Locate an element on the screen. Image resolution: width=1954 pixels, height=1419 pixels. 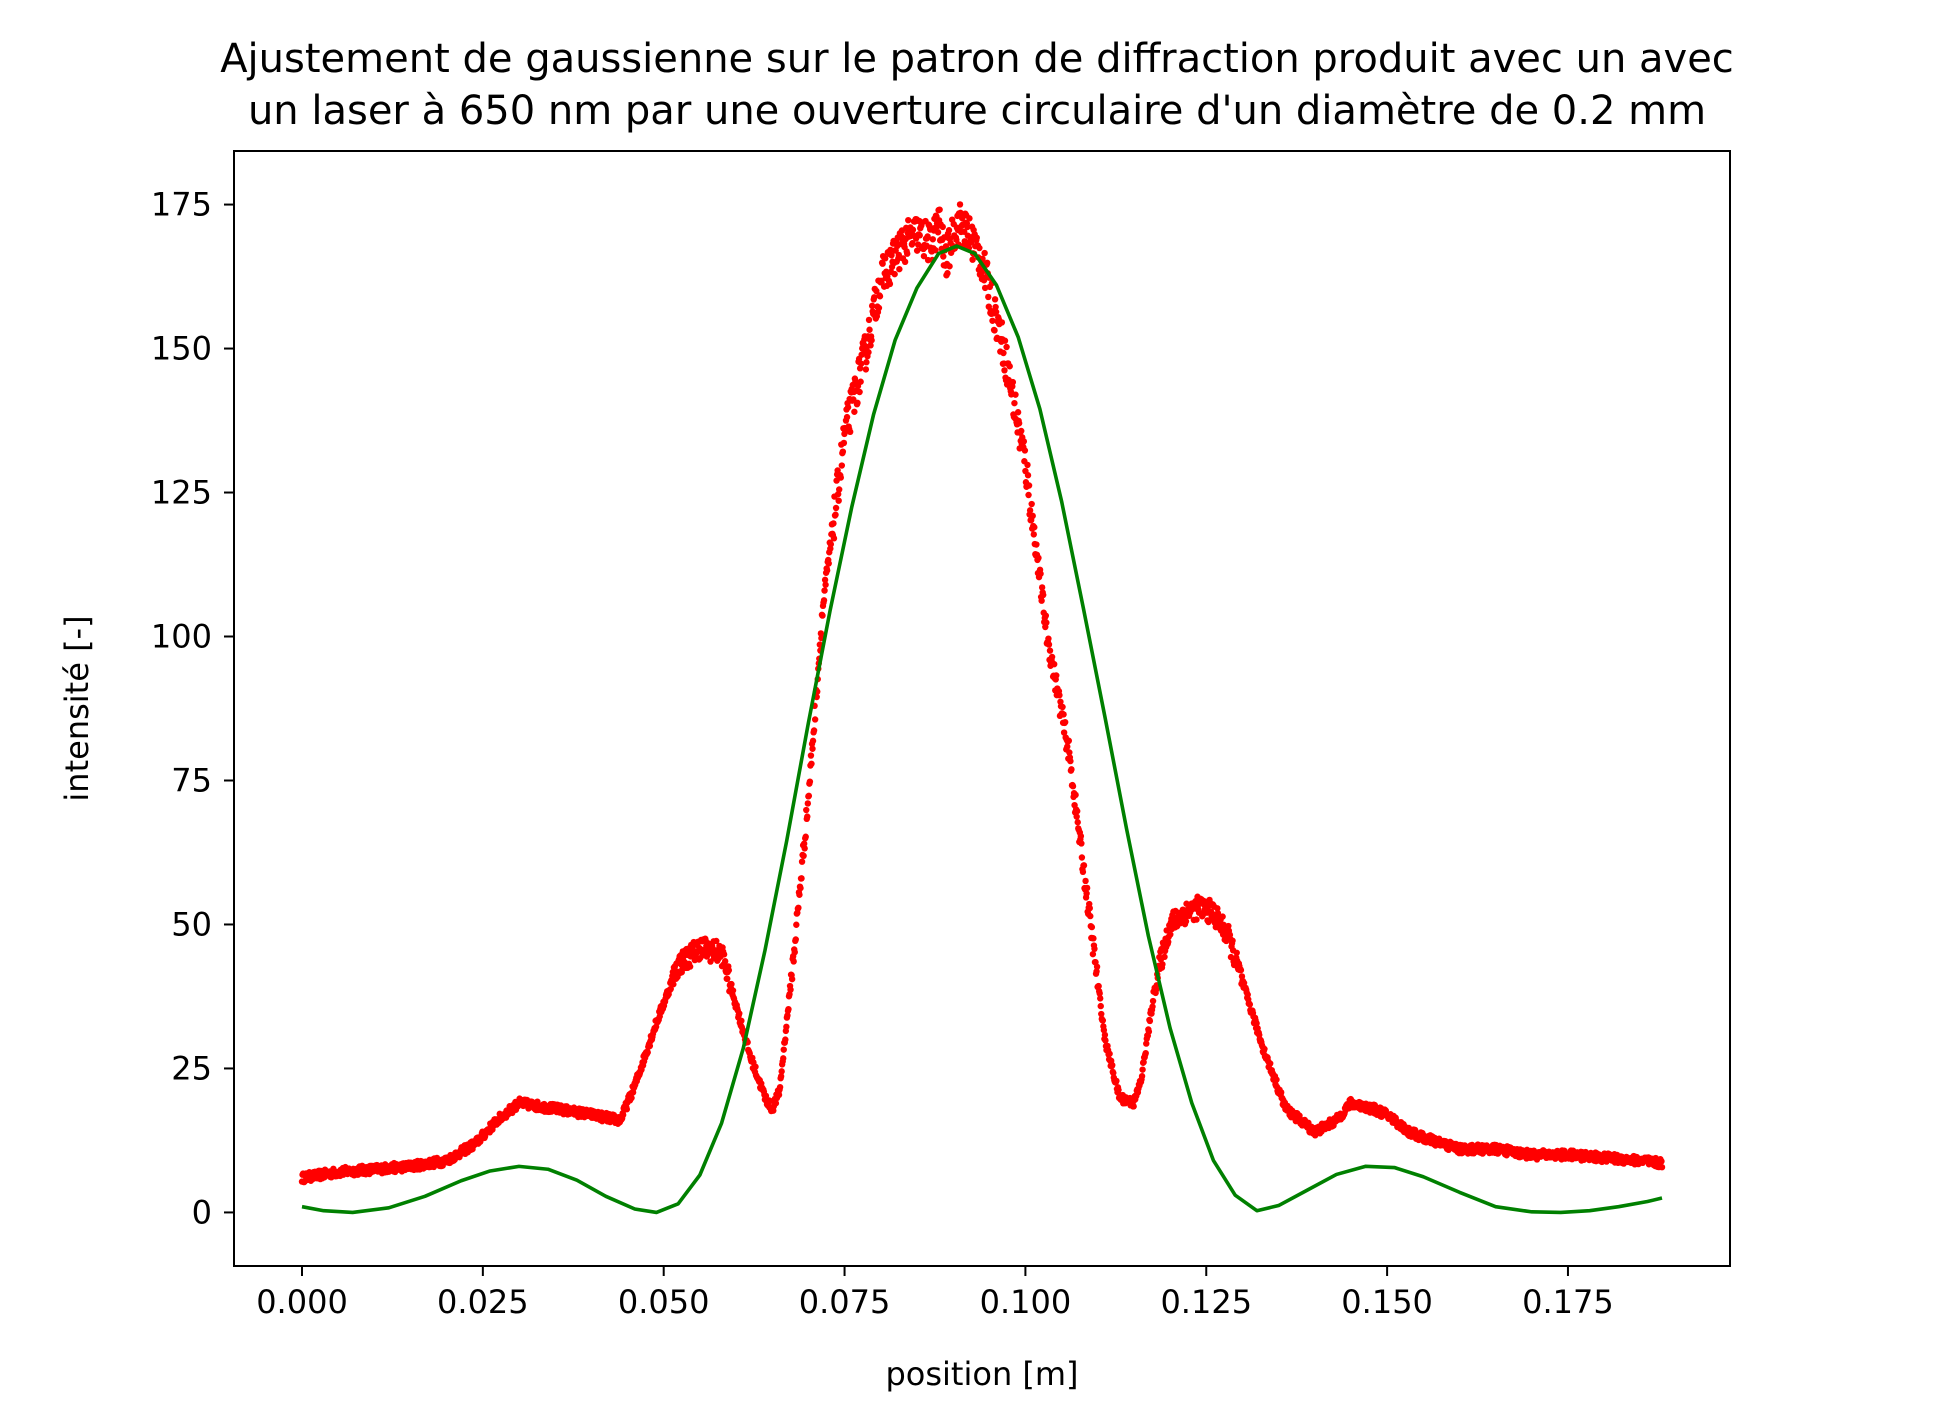
x-tick-label: 0.125 is located at coordinates (1206, 1302).